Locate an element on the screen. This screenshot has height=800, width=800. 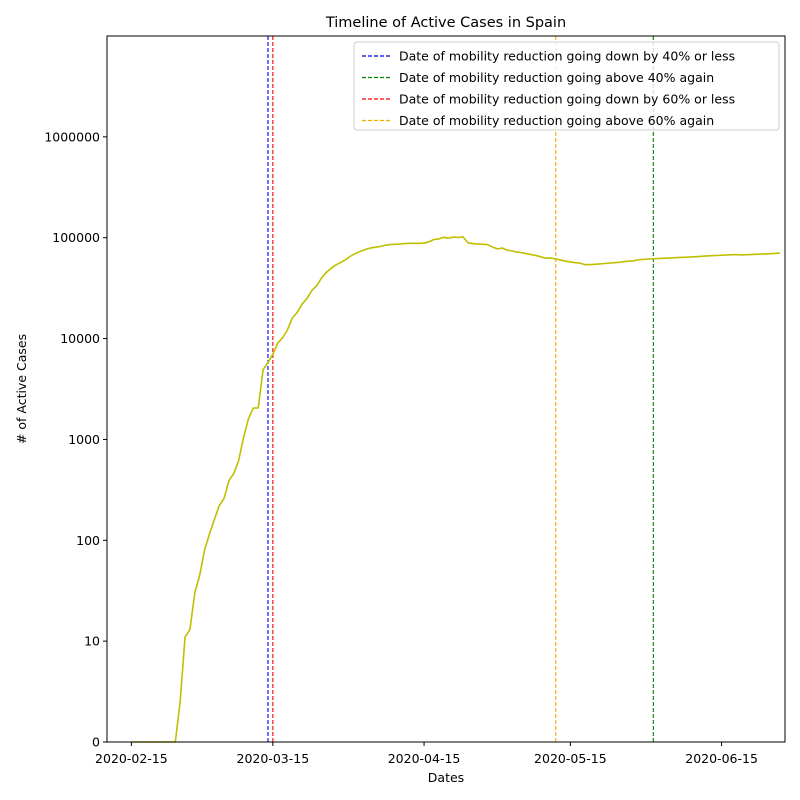
x-tick-label: 2020-04-15 is located at coordinates (424, 758).